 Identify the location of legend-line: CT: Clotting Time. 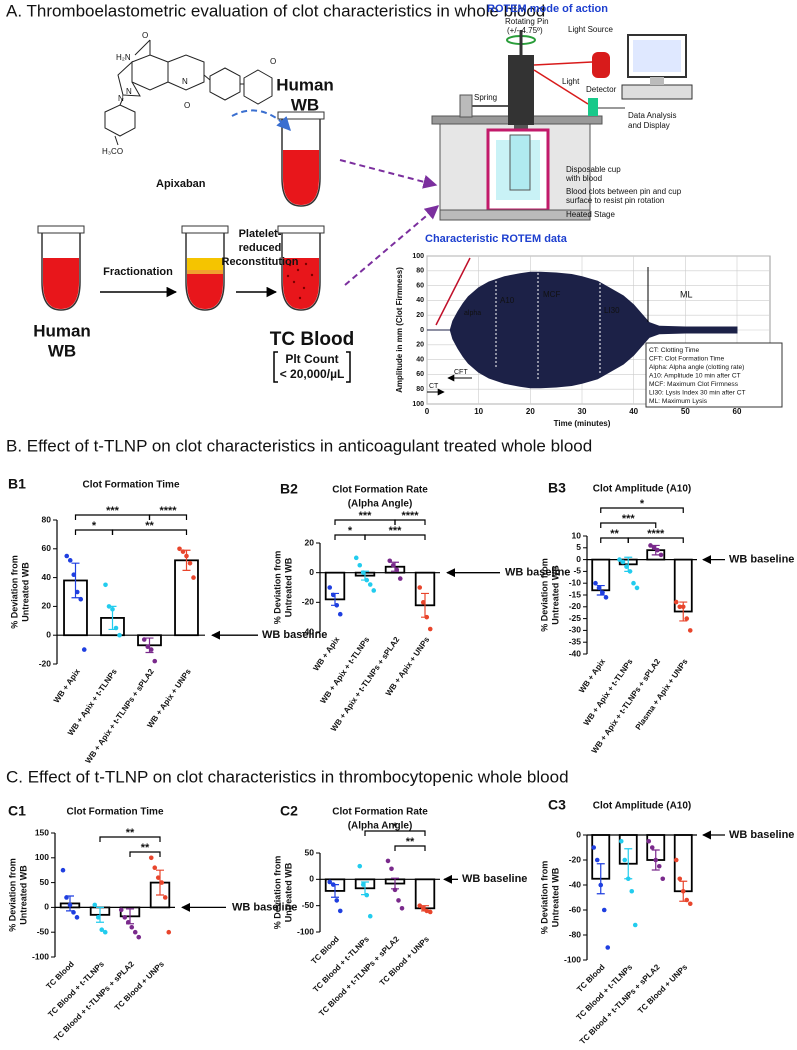
(674, 350).